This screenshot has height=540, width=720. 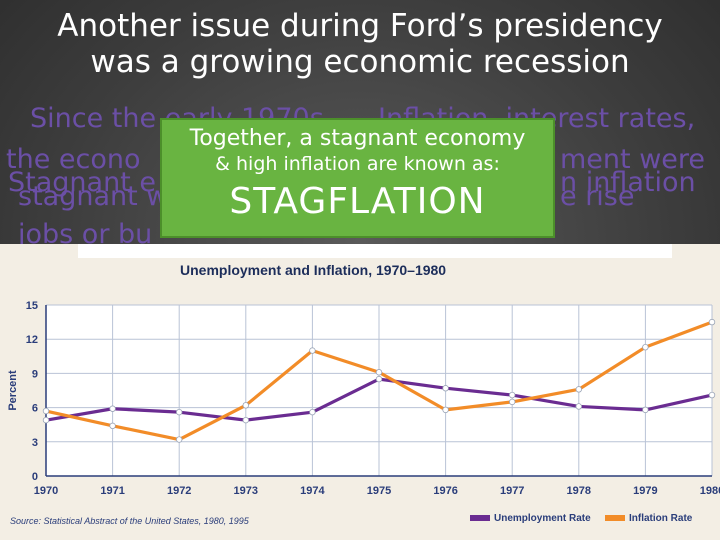 What do you see at coordinates (645, 491) in the screenshot?
I see `x-tick-label: 1979` at bounding box center [645, 491].